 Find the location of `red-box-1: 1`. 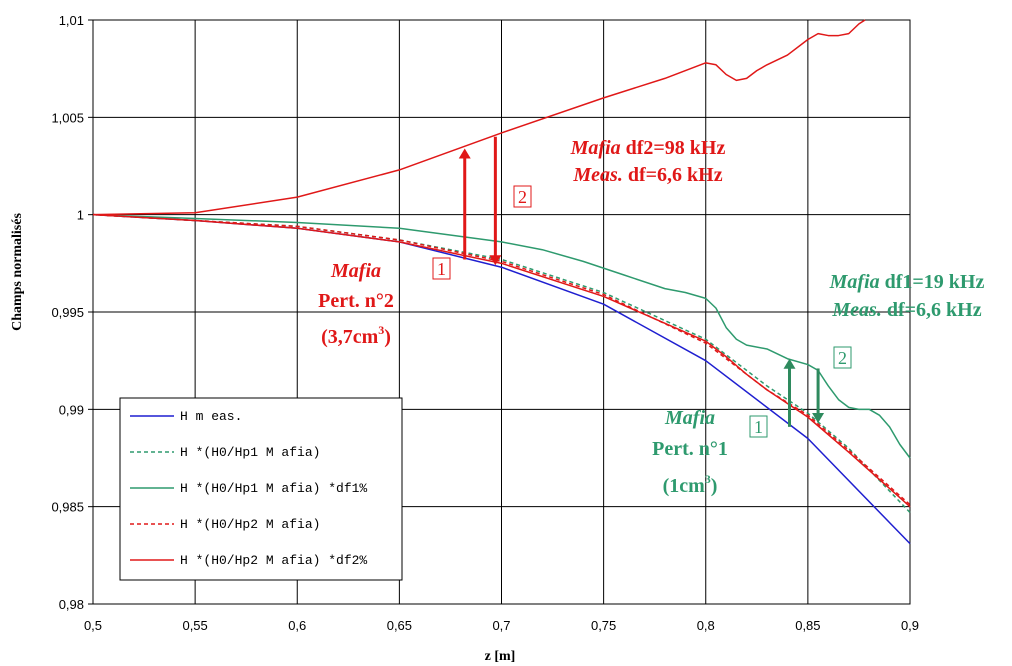

red-box-1: 1 is located at coordinates (441, 268).